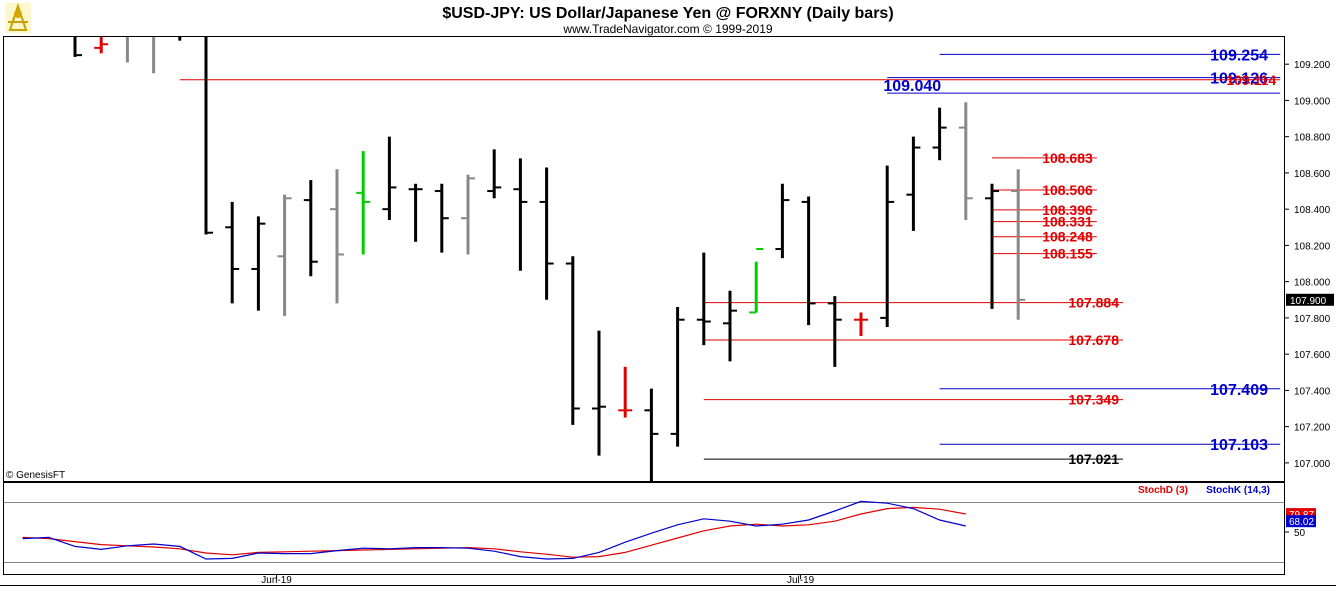 The image size is (1336, 591). I want to click on level-label: 108.683, so click(1067, 158).